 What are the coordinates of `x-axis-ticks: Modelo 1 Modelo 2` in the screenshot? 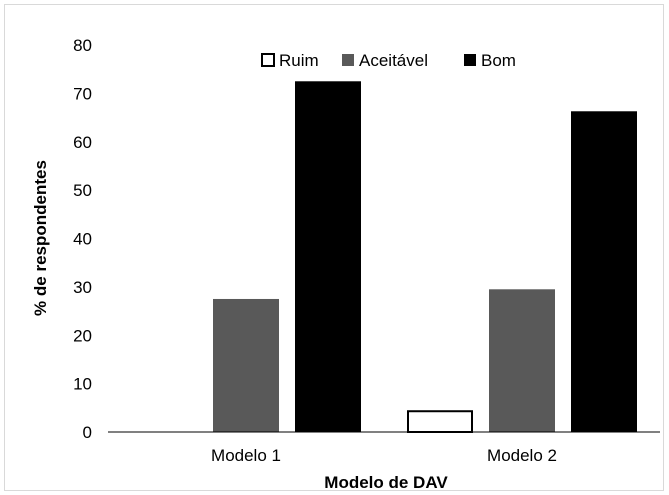 It's located at (384, 455).